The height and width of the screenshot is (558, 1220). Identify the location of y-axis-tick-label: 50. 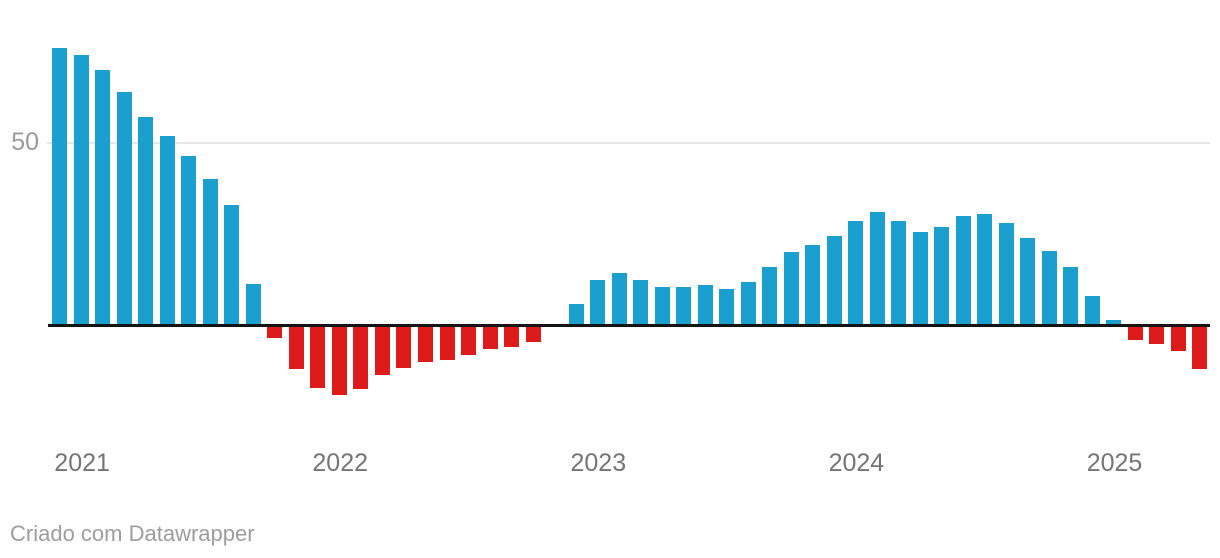
(25, 142).